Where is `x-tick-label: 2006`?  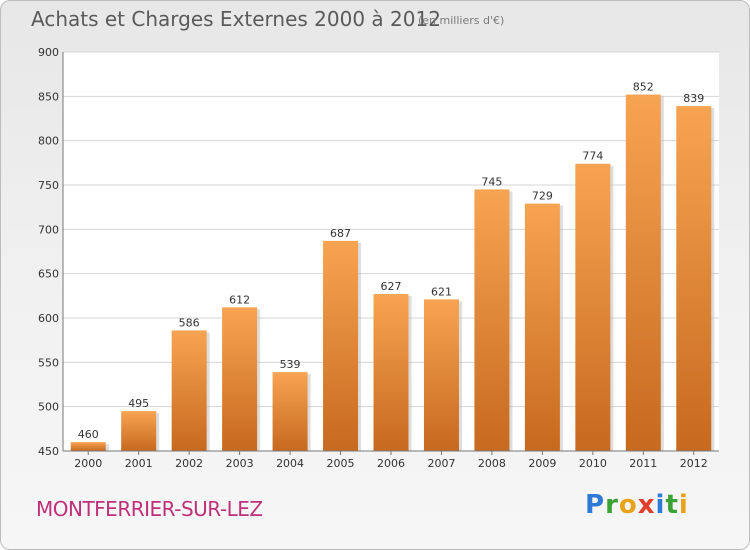 x-tick-label: 2006 is located at coordinates (391, 463).